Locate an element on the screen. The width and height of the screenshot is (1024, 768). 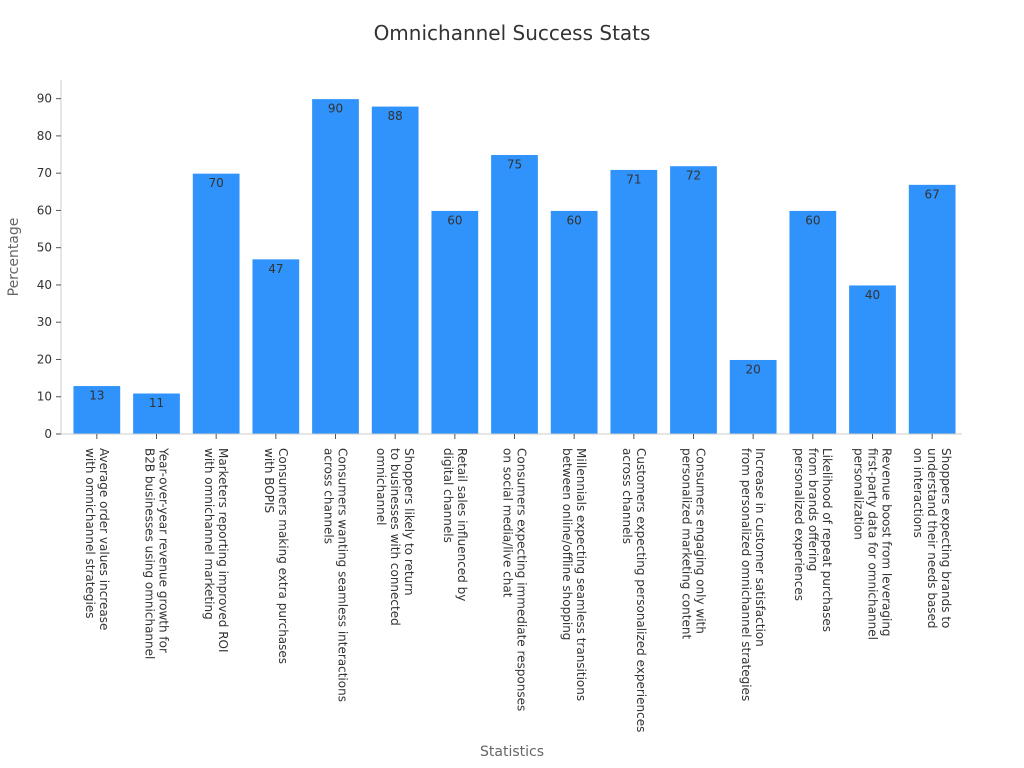
y-tick-label: 60 is located at coordinates (44, 210).